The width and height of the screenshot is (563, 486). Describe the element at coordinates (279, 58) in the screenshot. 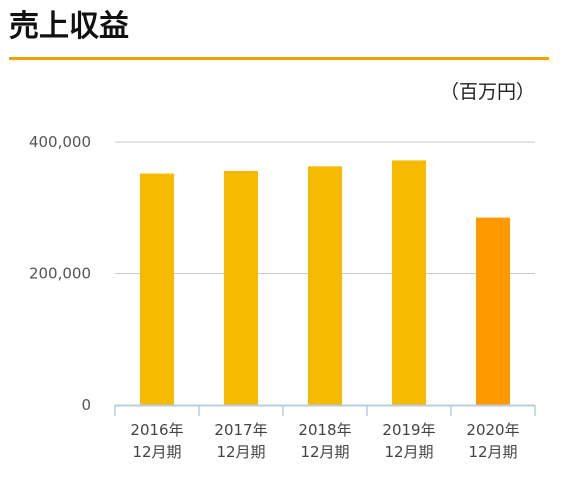

I see `title-underline` at that location.